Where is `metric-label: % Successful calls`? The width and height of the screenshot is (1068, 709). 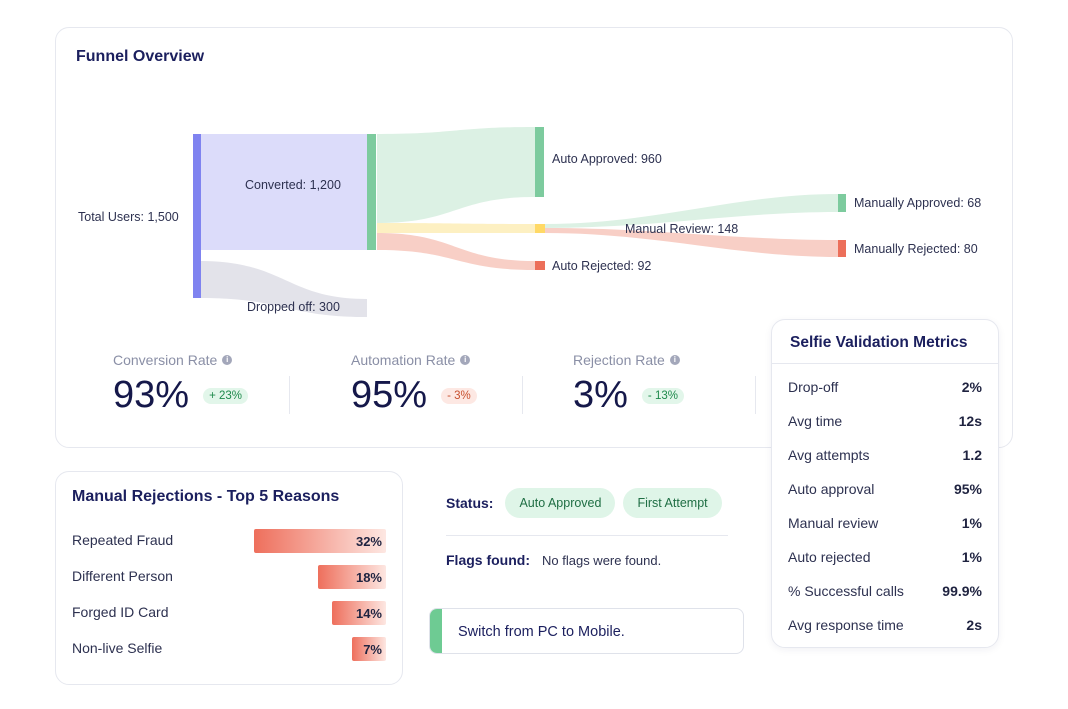
metric-label: % Successful calls is located at coordinates (846, 591).